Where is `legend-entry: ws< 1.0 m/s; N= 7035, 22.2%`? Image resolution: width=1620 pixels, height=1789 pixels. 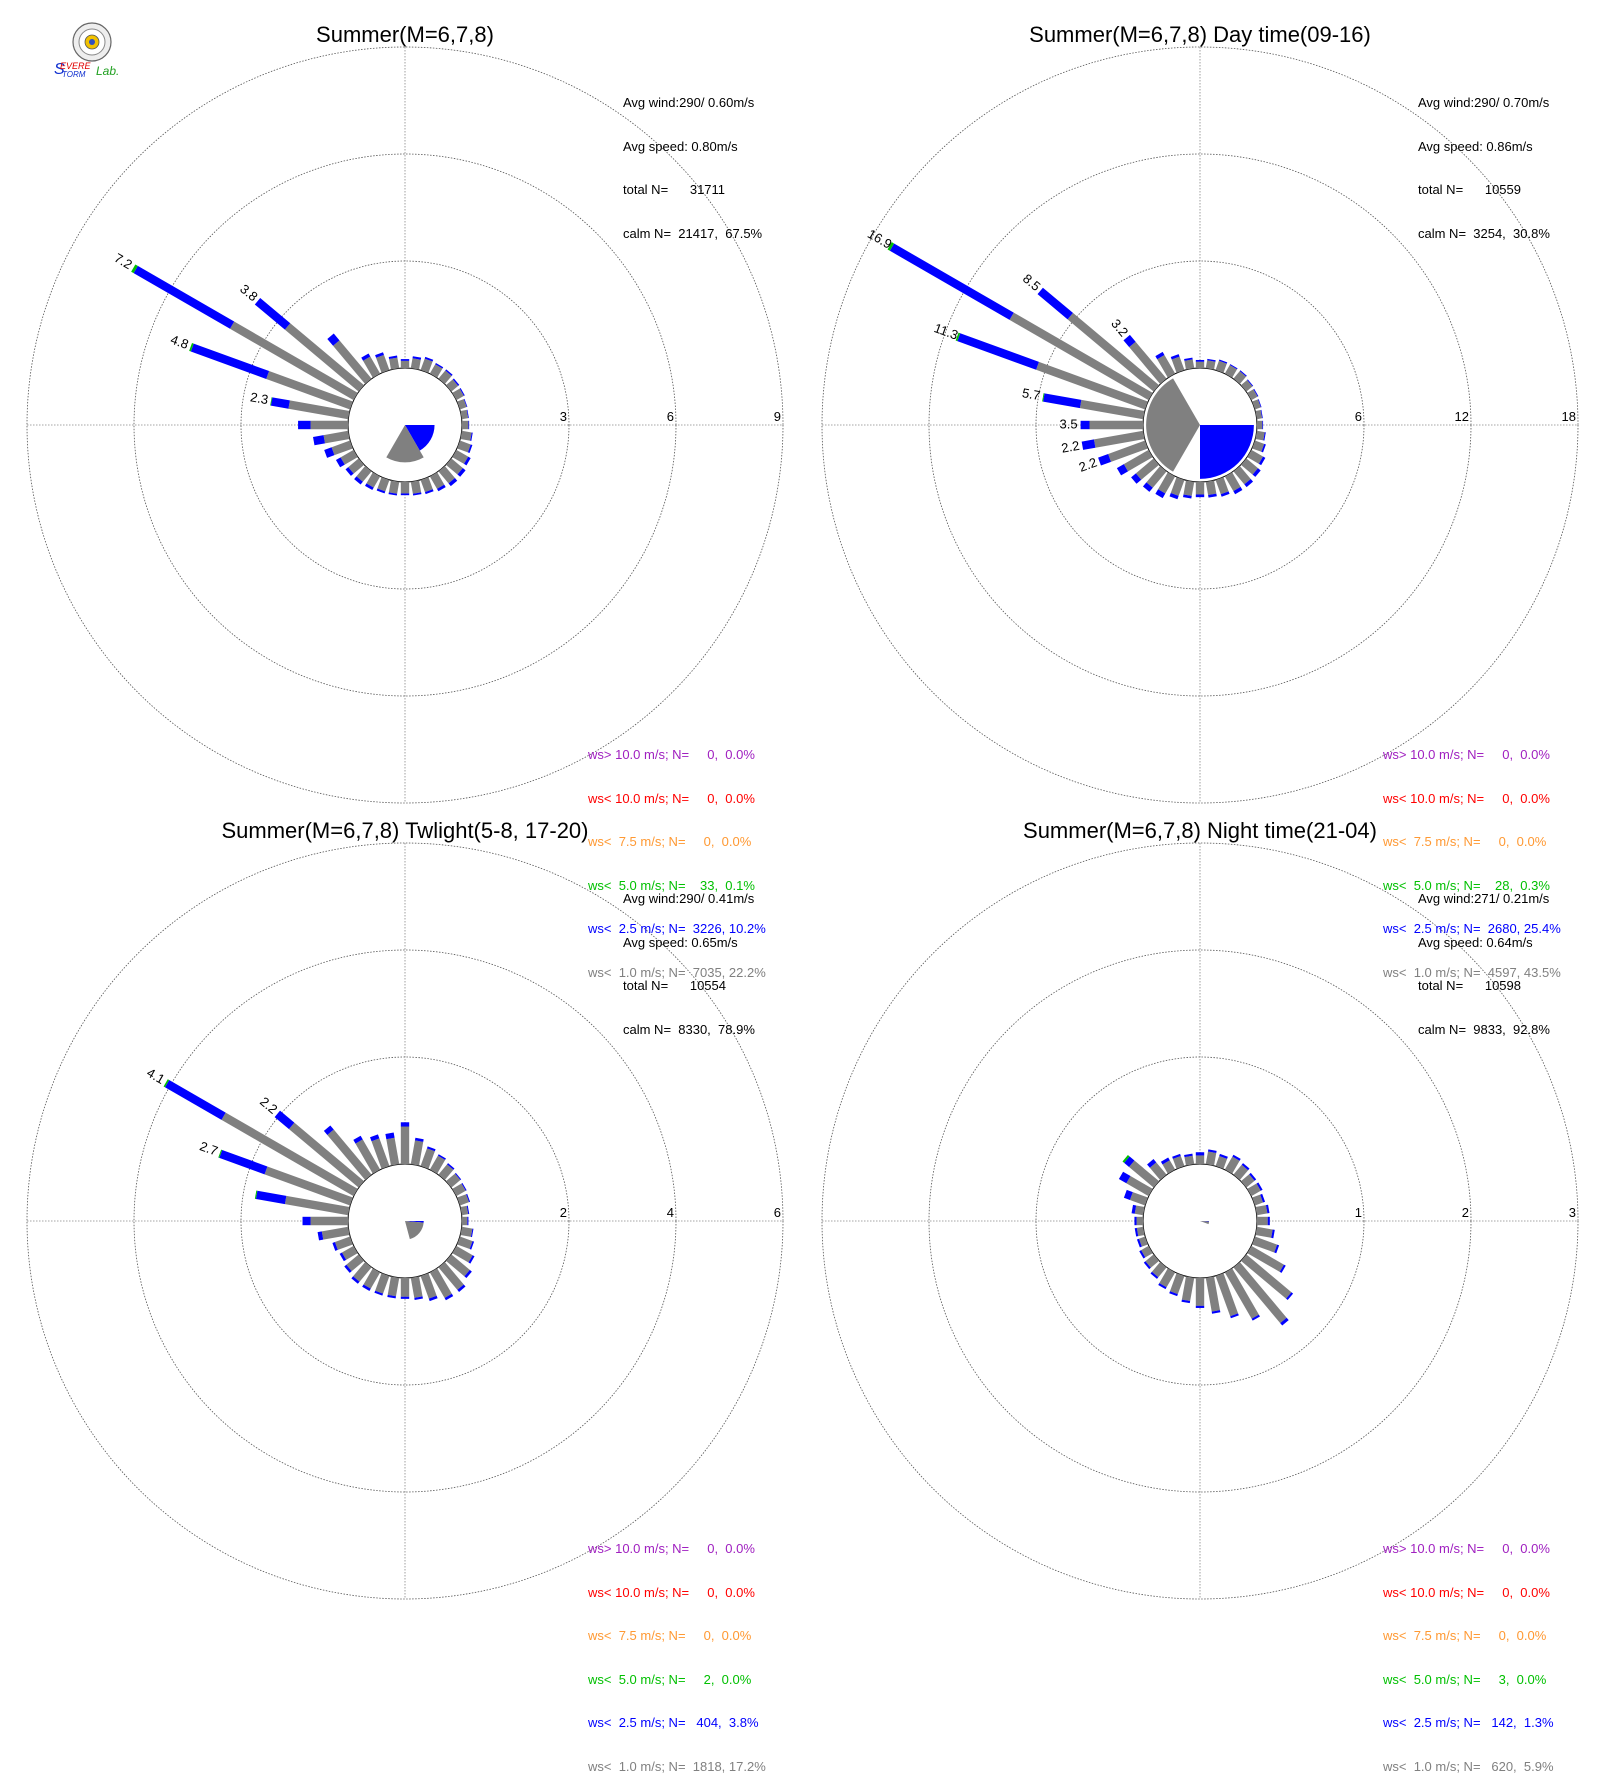
legend-entry: ws< 1.0 m/s; N= 7035, 22.2% is located at coordinates (677, 973).